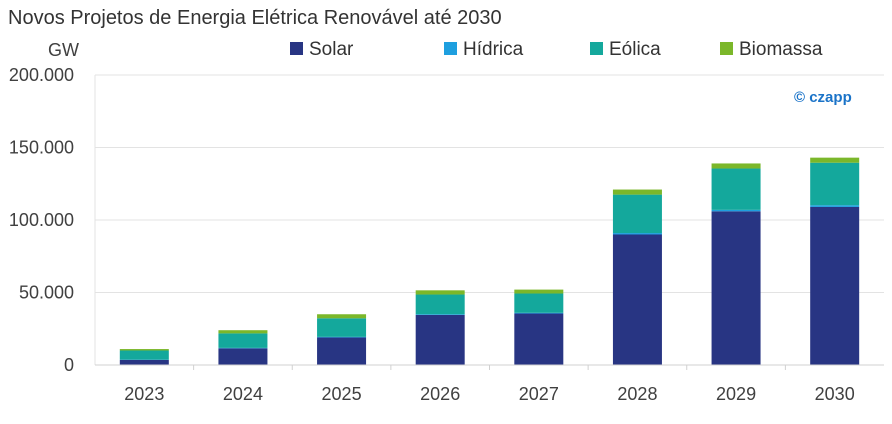 This screenshot has width=892, height=424. Describe the element at coordinates (835, 394) in the screenshot. I see `x-tick-label: 2030` at that location.